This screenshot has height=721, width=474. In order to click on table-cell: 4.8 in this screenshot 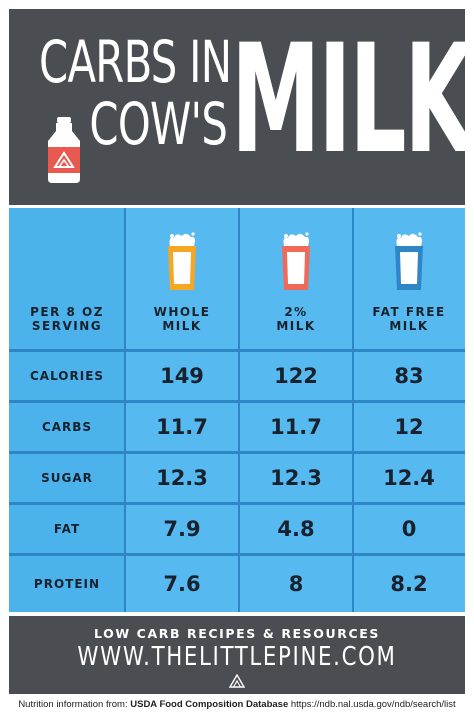, I will do `click(296, 529)`.